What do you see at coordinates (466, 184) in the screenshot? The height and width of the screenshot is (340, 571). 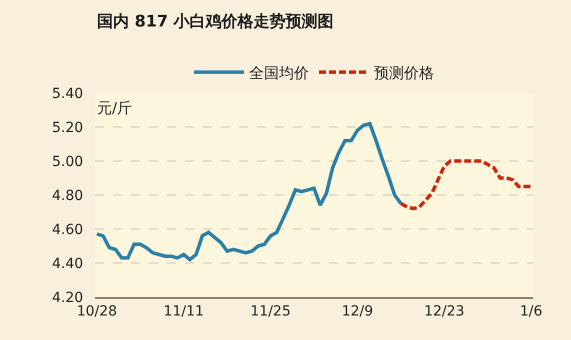 I see `line-series` at bounding box center [466, 184].